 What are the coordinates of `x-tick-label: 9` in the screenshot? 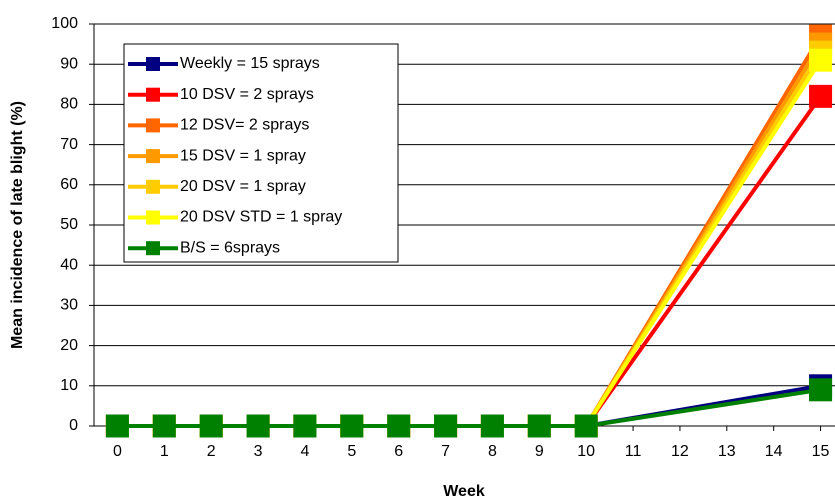 It's located at (539, 451).